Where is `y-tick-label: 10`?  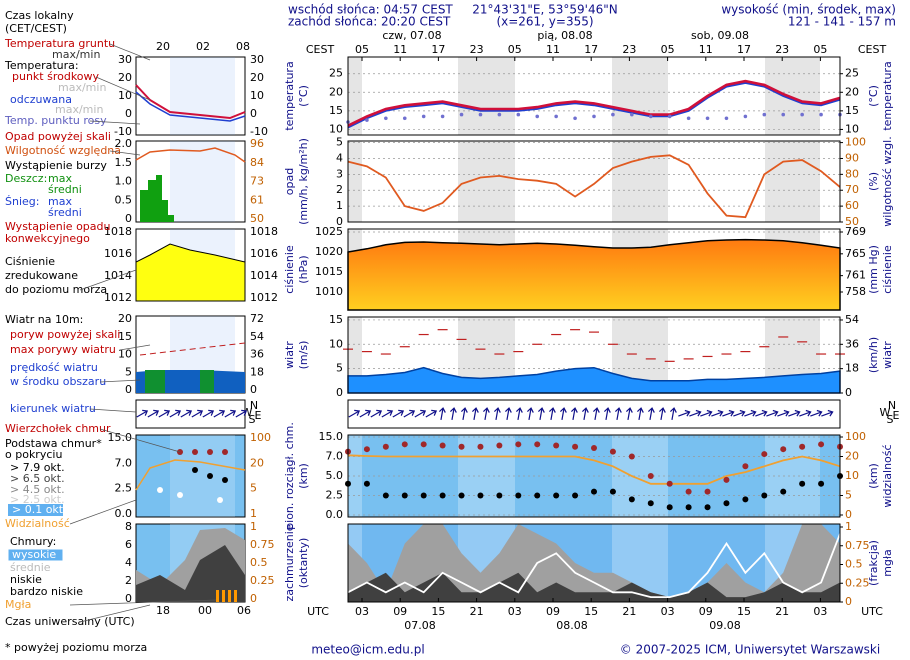 y-tick-label: 10 is located at coordinates (336, 343).